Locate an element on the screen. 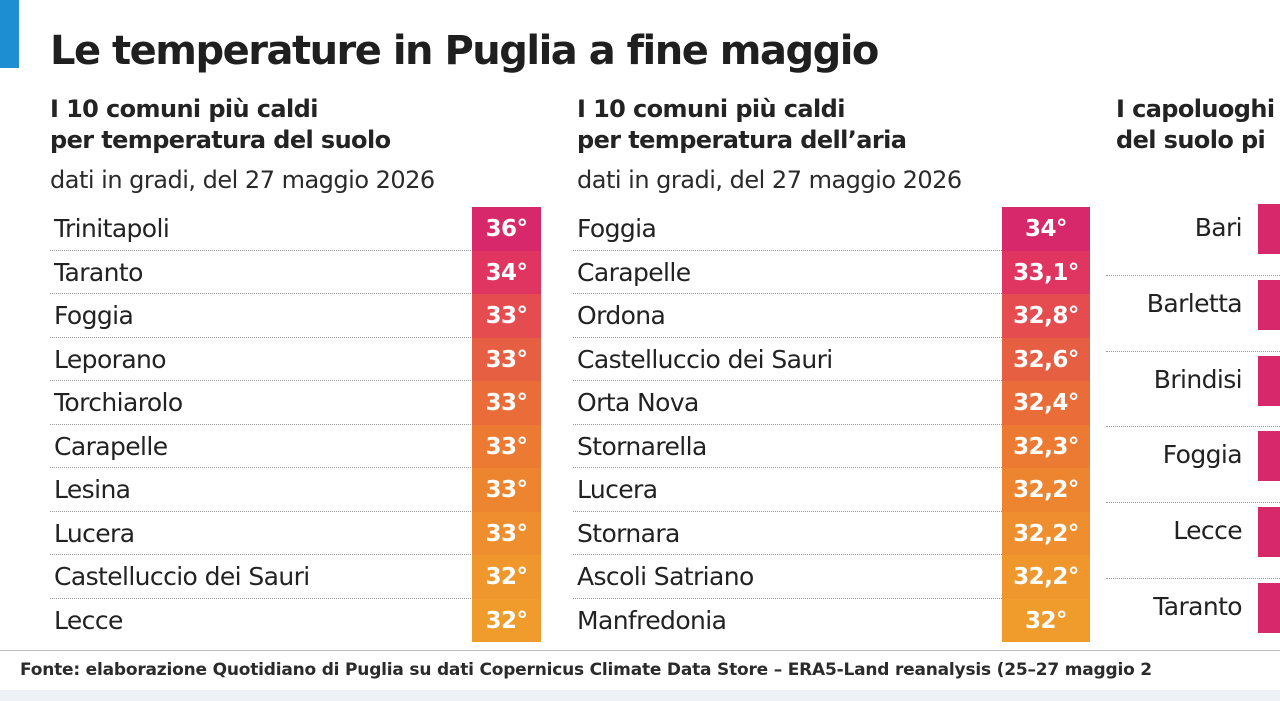 This screenshot has width=1280, height=701. soil-temperature-row-name: Lecce is located at coordinates (88, 620).